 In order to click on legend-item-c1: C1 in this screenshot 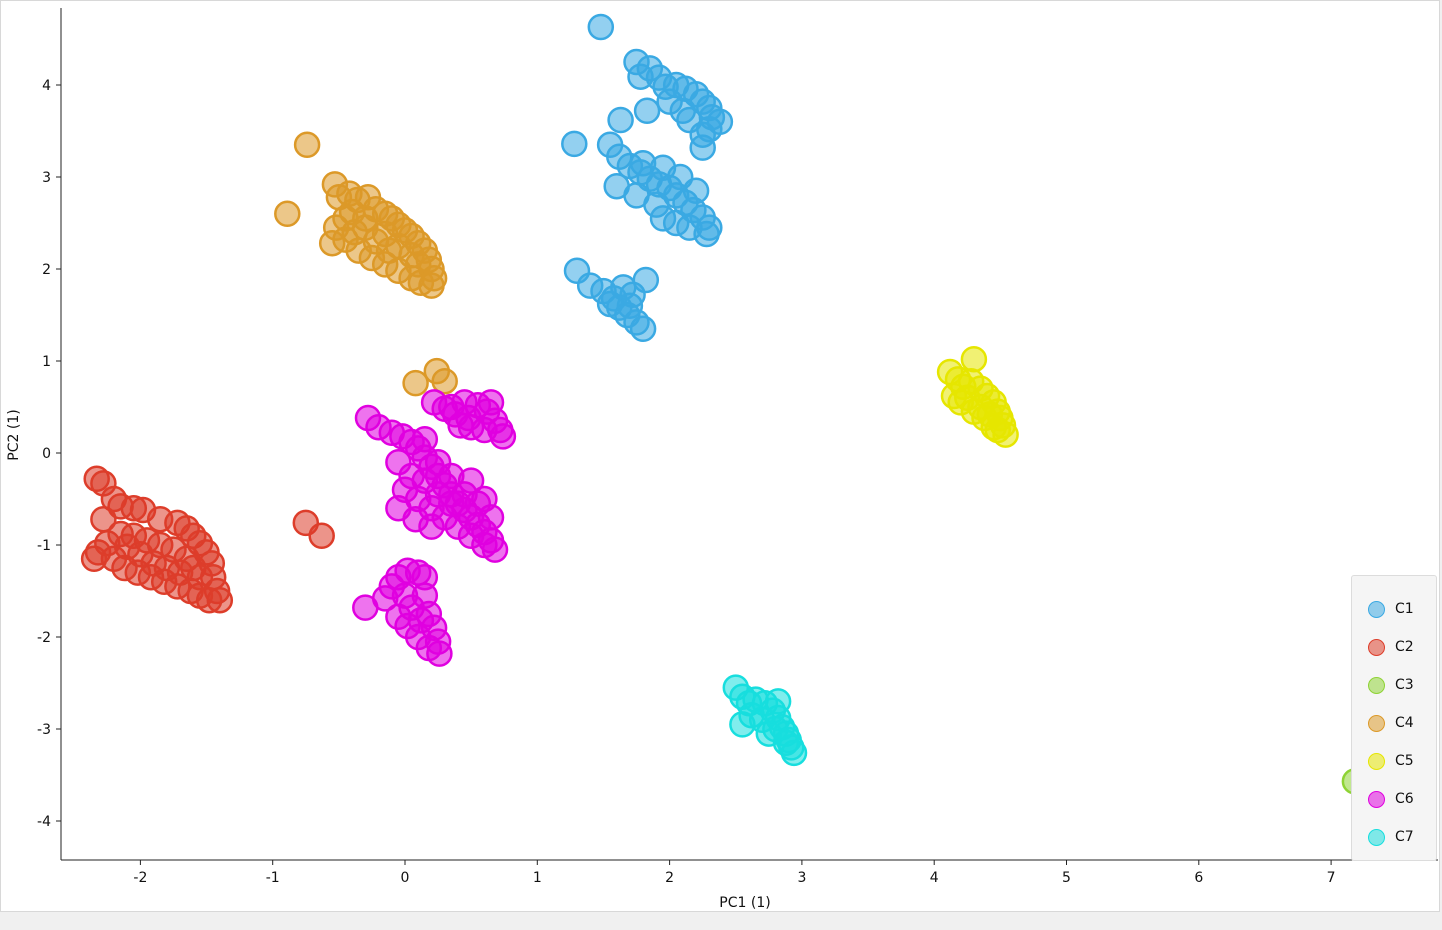, I will do `click(1391, 609)`.